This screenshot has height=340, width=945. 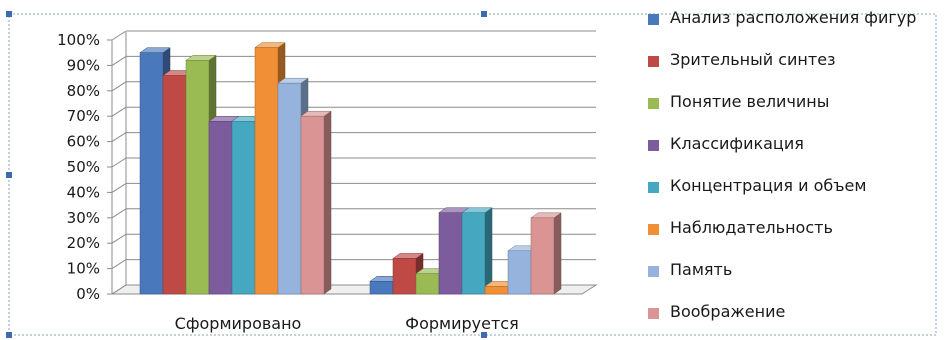 I want to click on y-tick-label: 90%, so click(x=83, y=65).